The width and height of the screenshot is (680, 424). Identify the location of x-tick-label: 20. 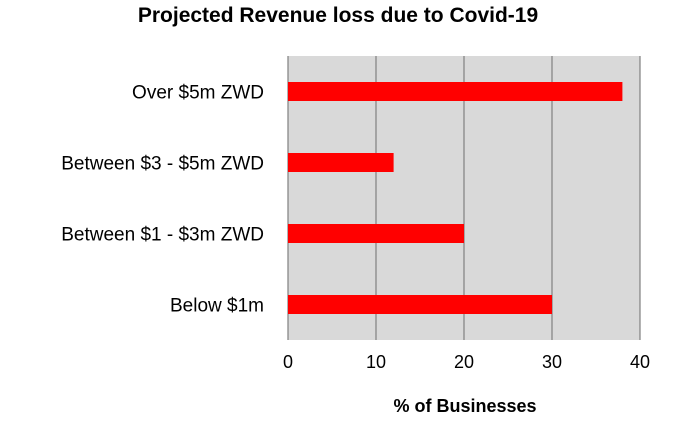
(464, 362).